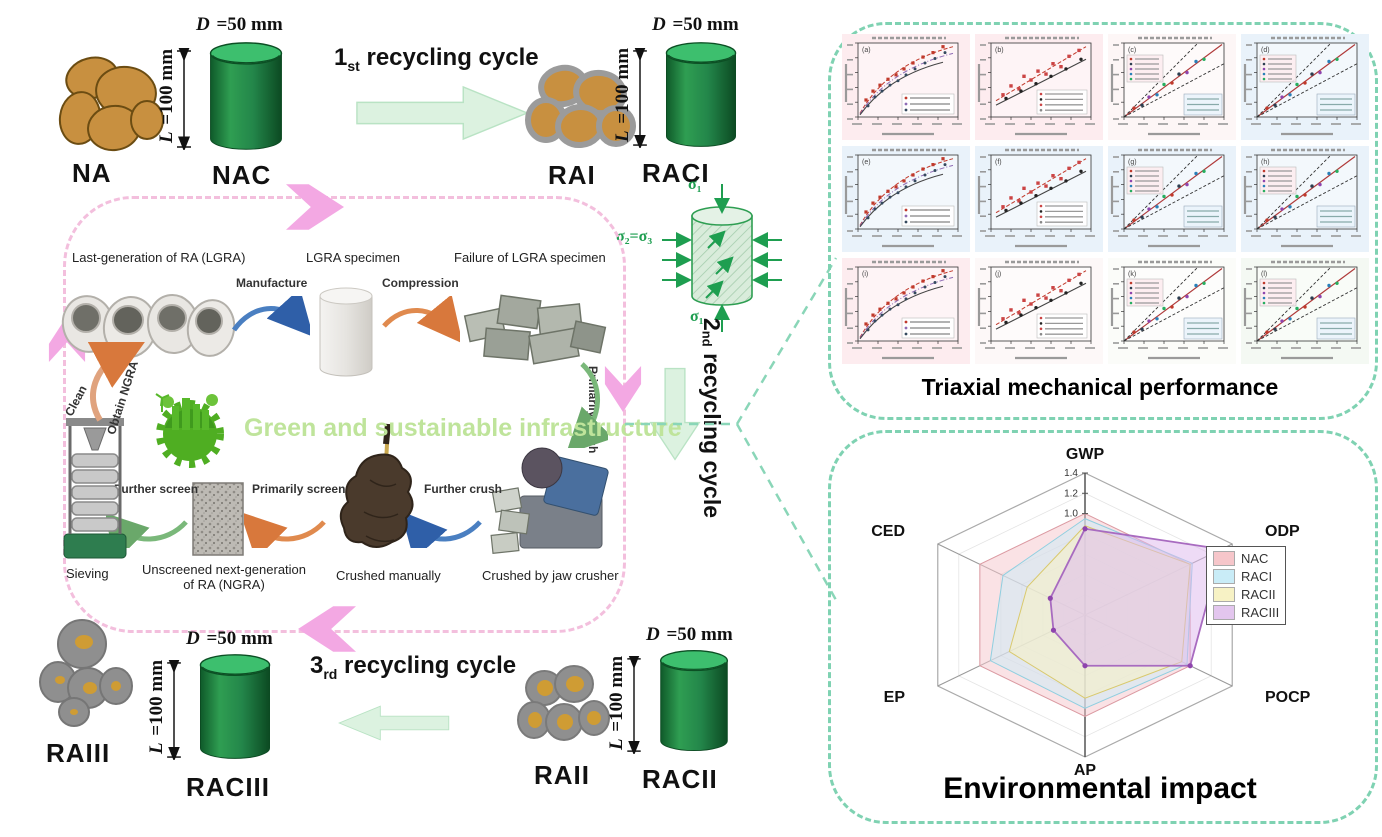 Image resolution: width=1382 pixels, height=837 pixels. Describe the element at coordinates (865, 274) in the screenshot. I see `svg-text: (i)` at that location.